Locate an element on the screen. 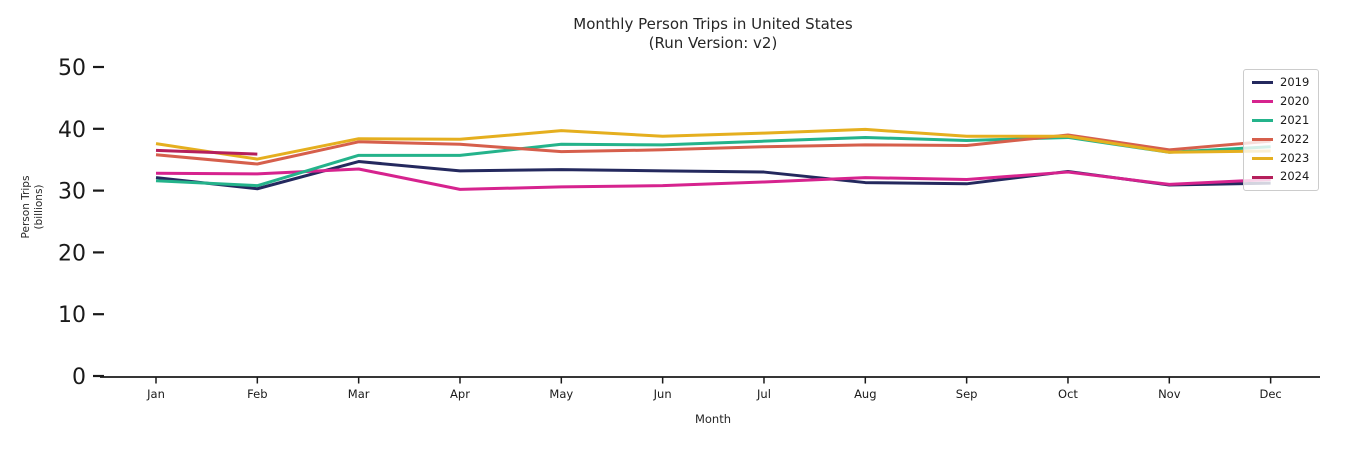 The height and width of the screenshot is (450, 1350). legend-swatch-2023 is located at coordinates (1262, 158).